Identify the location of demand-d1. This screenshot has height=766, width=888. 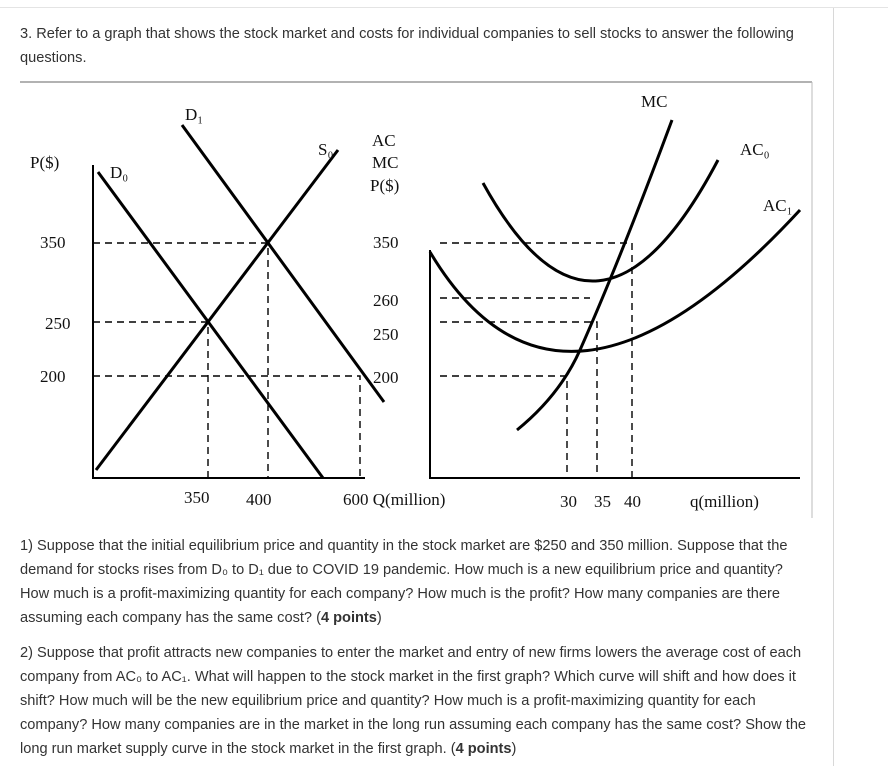
(283, 263).